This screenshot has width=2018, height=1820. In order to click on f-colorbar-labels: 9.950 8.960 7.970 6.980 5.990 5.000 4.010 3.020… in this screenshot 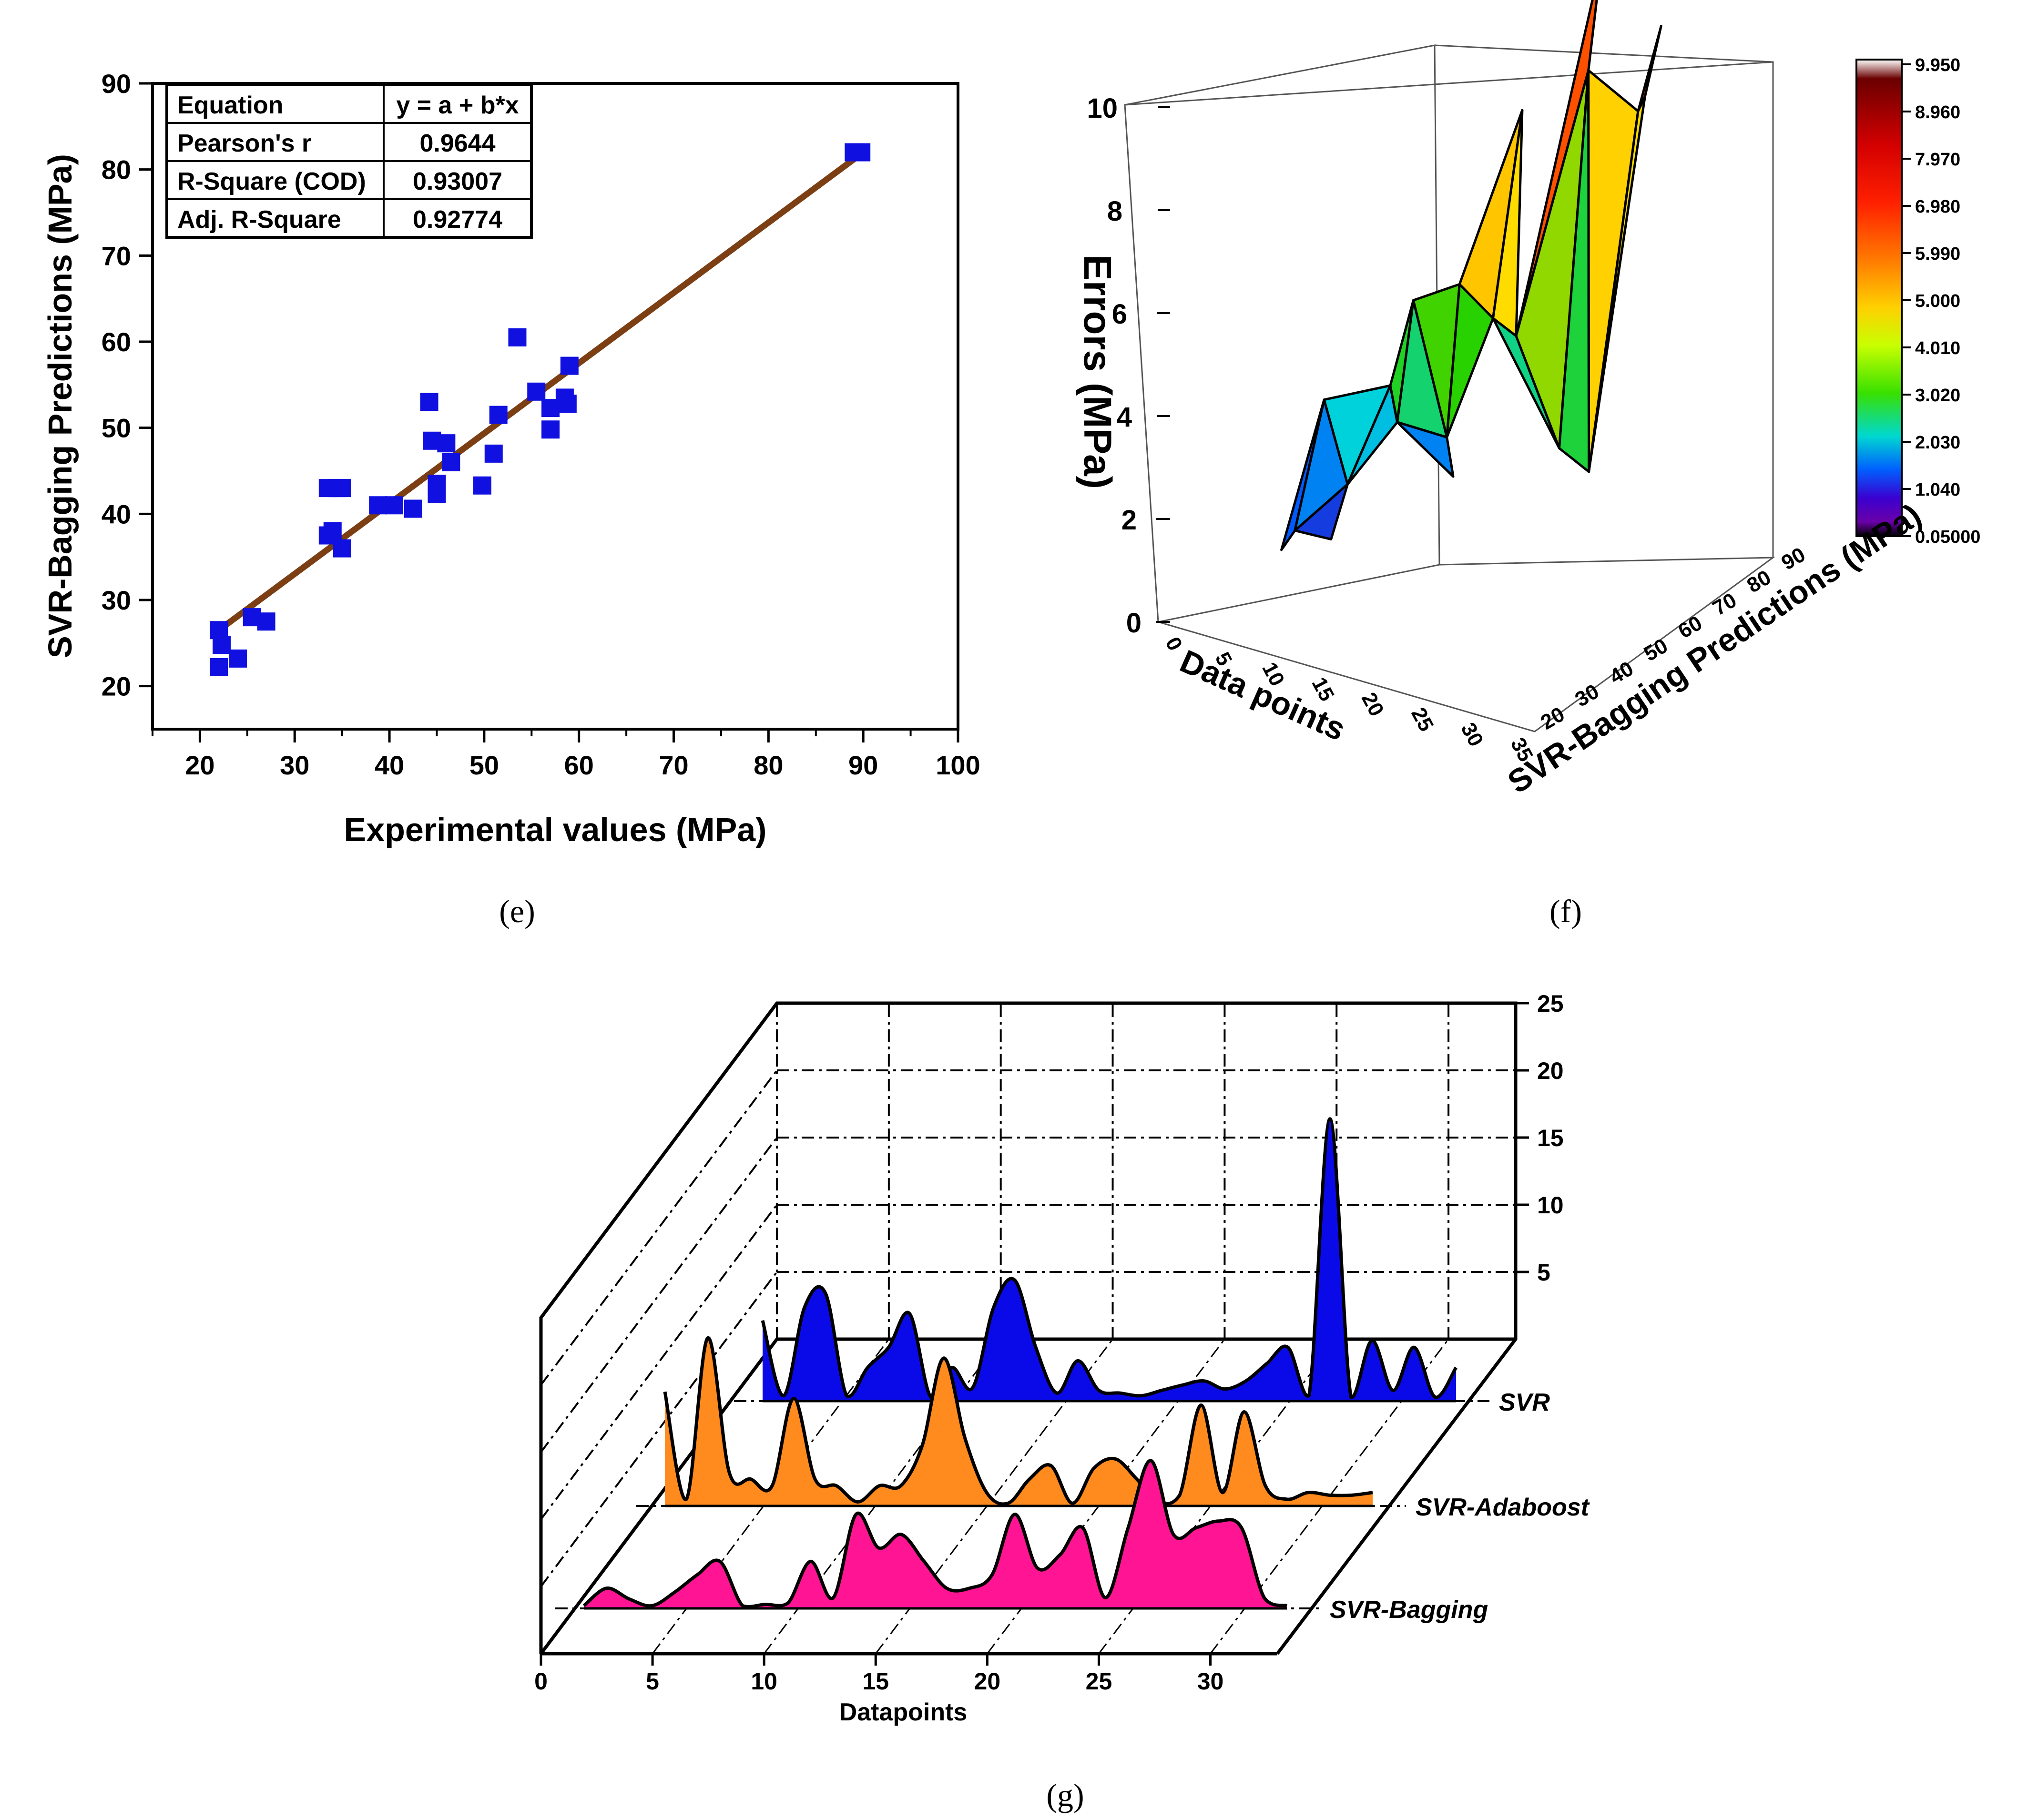, I will do `click(1941, 301)`.